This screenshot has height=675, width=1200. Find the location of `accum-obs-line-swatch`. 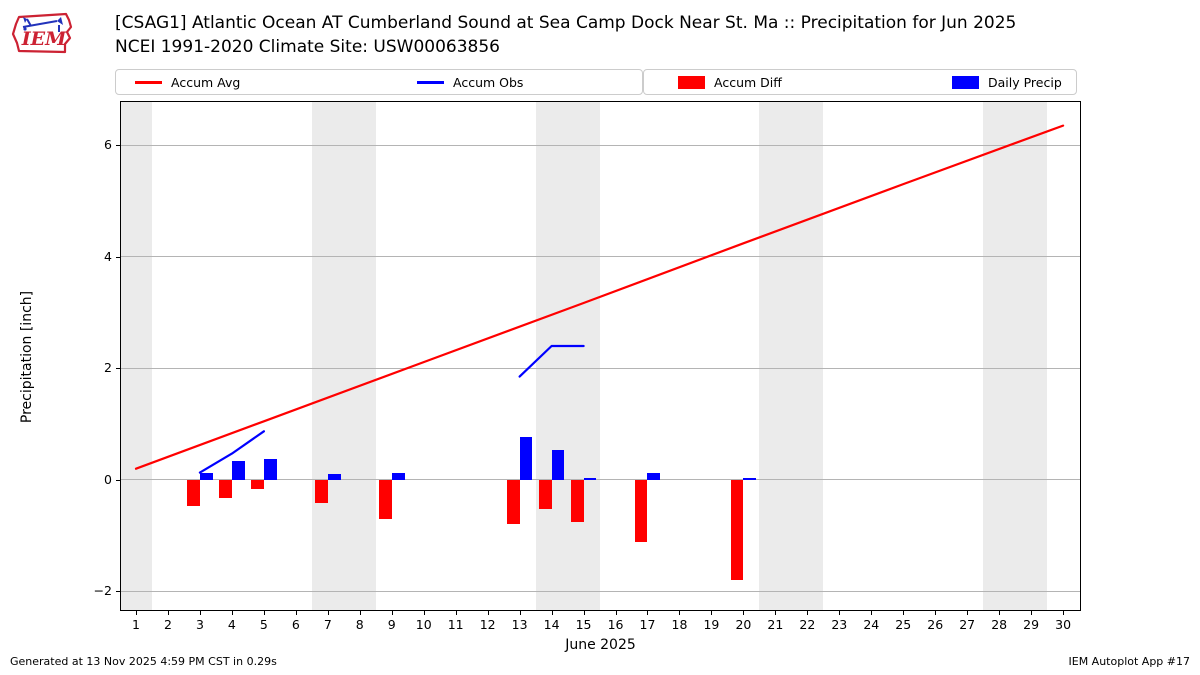

accum-obs-line-swatch is located at coordinates (430, 82).